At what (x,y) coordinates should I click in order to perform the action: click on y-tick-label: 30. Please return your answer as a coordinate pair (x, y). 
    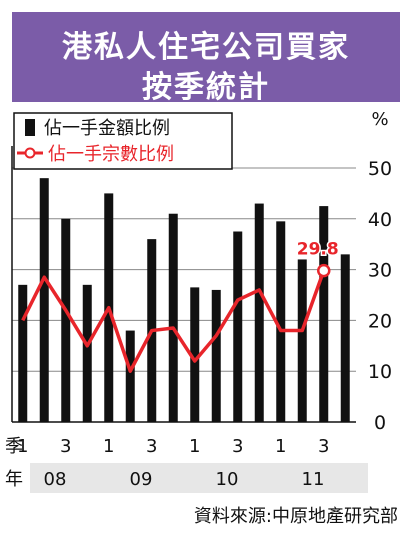
    Looking at the image, I should click on (380, 271).